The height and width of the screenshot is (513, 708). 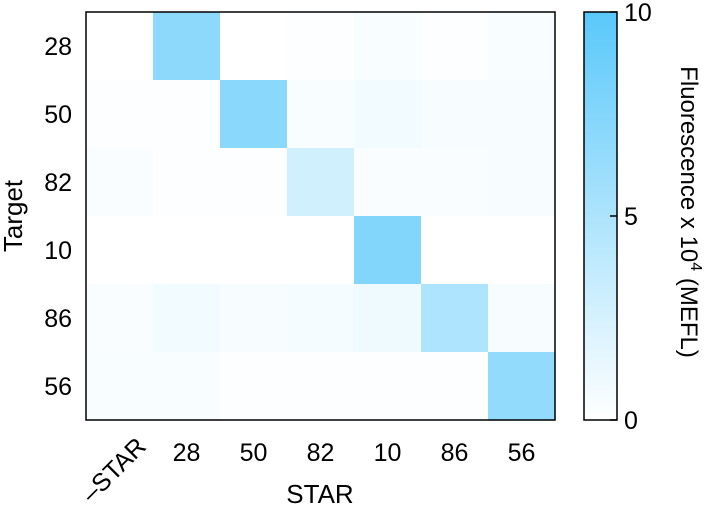 What do you see at coordinates (455, 453) in the screenshot?
I see `x-tick-label: 86` at bounding box center [455, 453].